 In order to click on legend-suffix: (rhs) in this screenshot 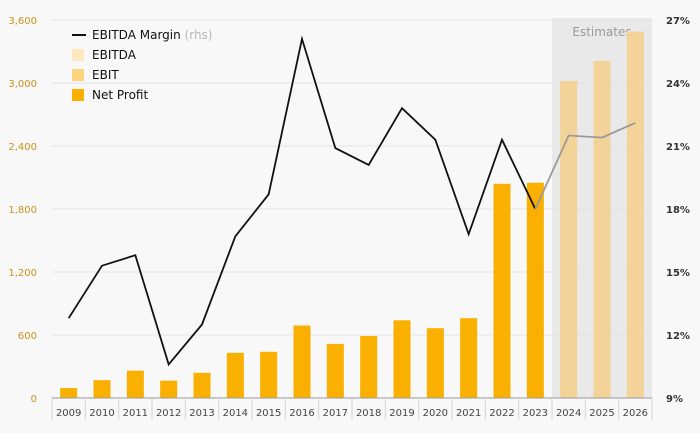, I will do `click(197, 35)`.